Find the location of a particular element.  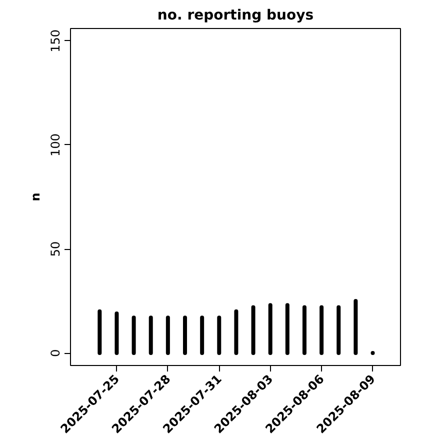

y-tick-label: 150 is located at coordinates (55, 41).